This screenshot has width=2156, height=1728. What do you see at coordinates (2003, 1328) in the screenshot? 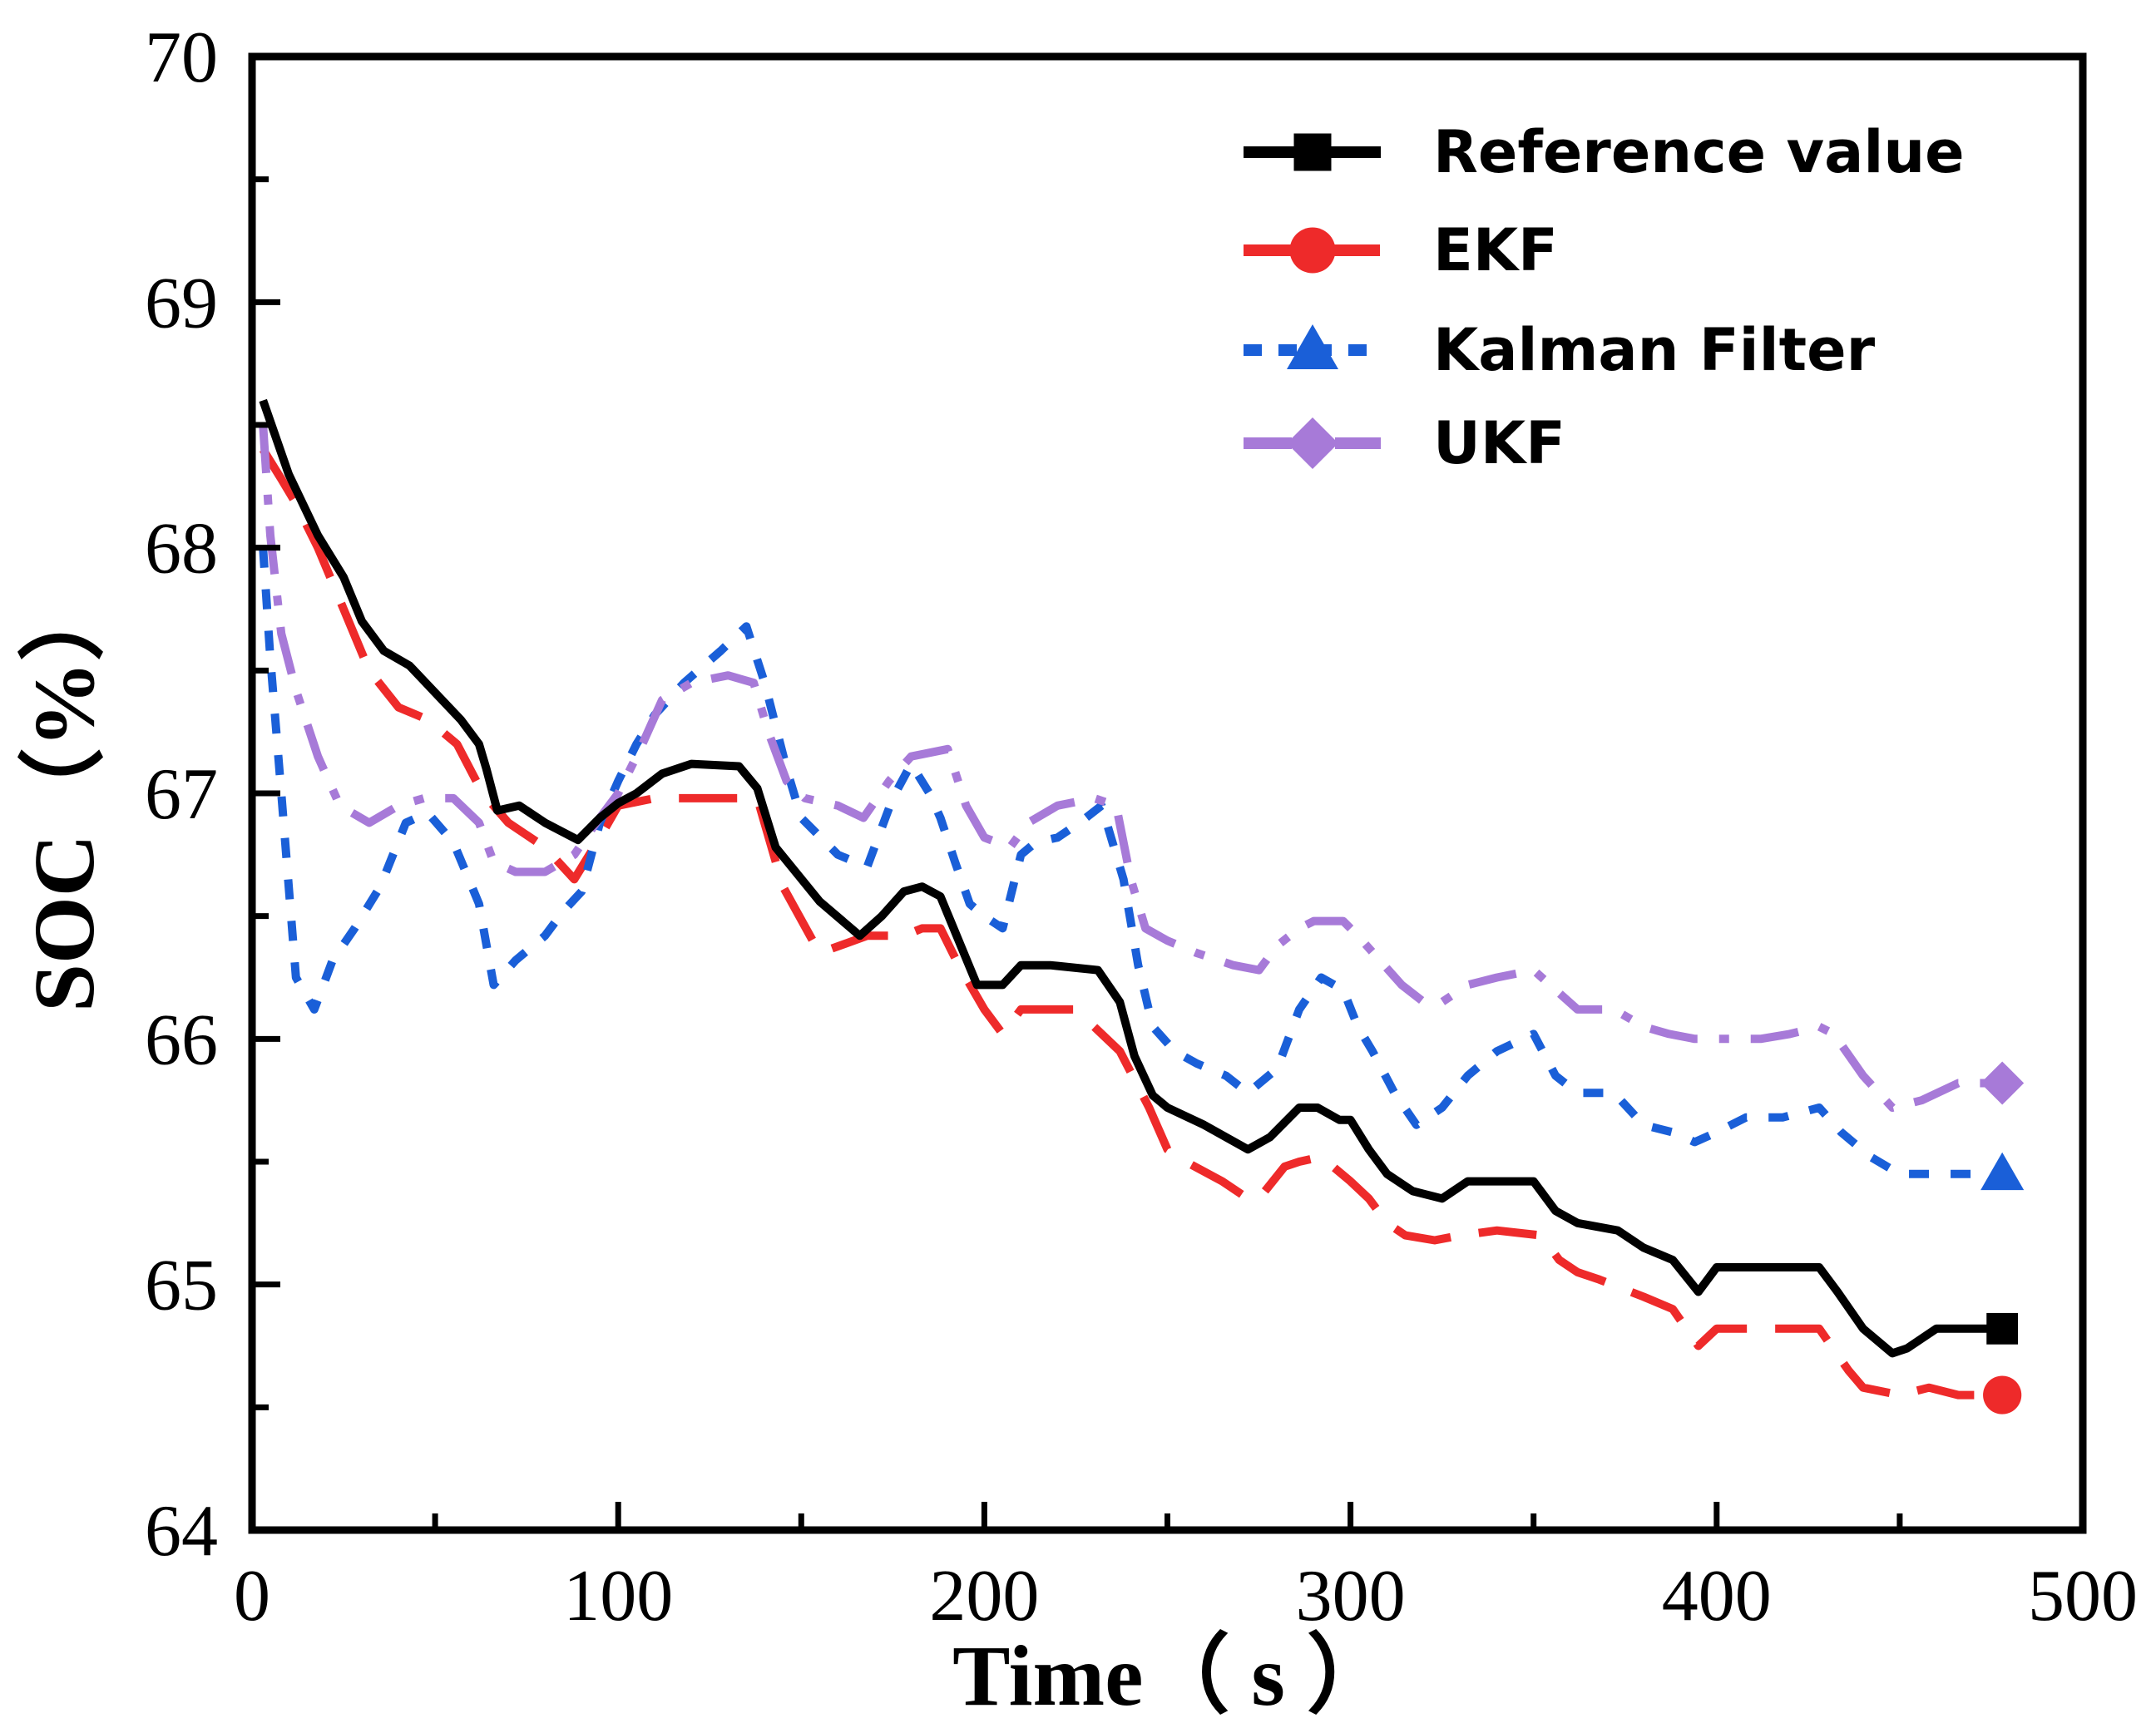
I see `series-end-marker-reference-value` at bounding box center [2003, 1328].